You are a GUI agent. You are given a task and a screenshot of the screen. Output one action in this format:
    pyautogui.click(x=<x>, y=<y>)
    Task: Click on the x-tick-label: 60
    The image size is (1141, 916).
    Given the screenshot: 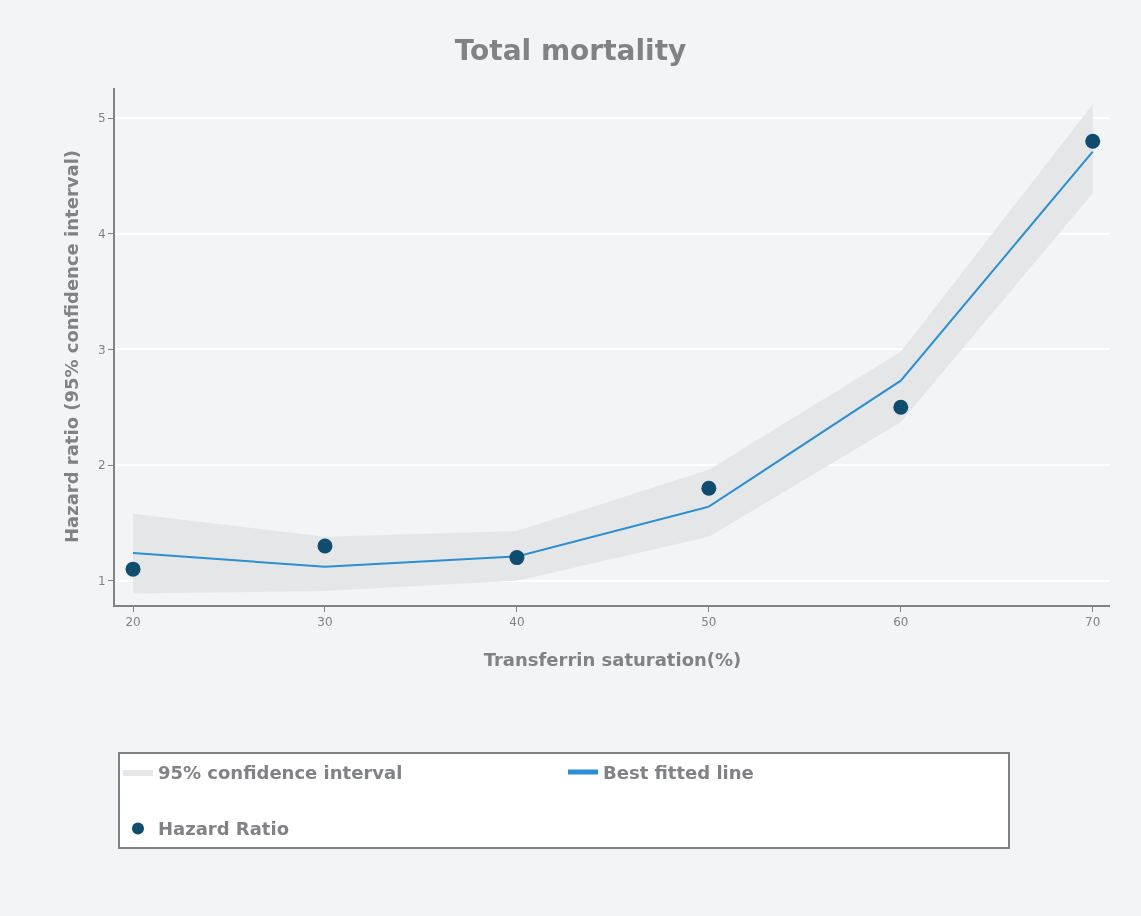 What is the action you would take?
    pyautogui.click(x=901, y=622)
    